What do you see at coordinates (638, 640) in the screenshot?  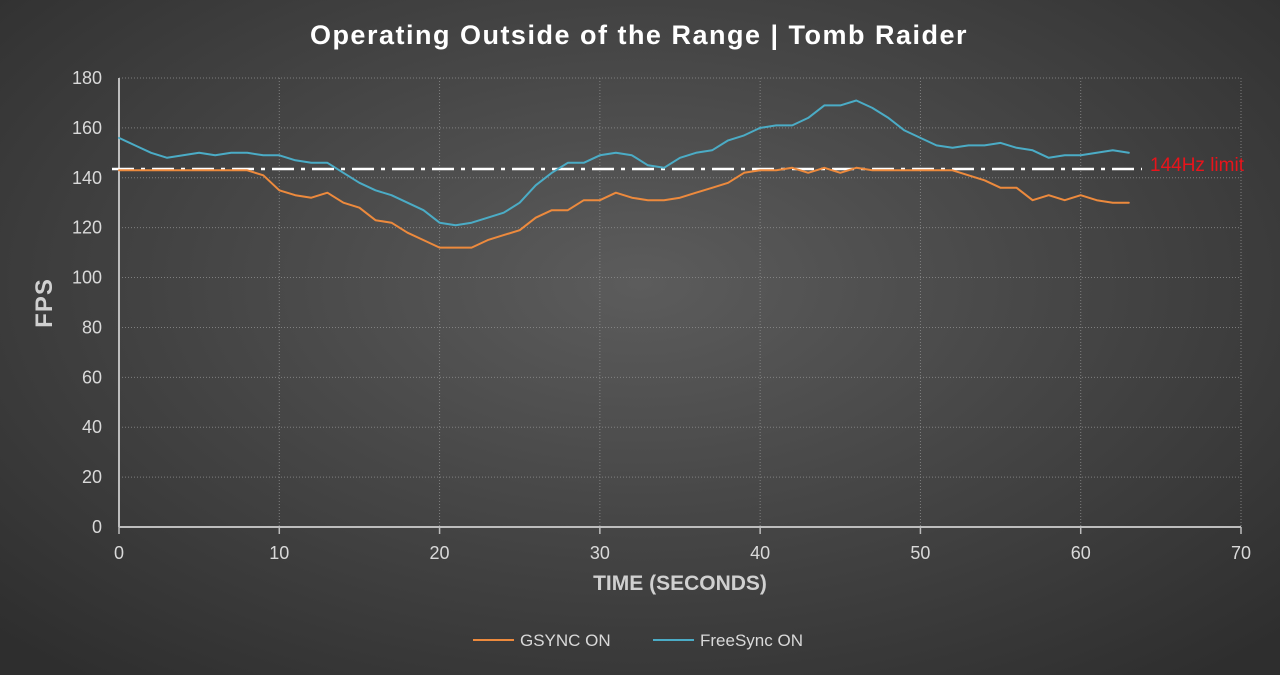 I see `legend: GSYNC ON FreeSync ON` at bounding box center [638, 640].